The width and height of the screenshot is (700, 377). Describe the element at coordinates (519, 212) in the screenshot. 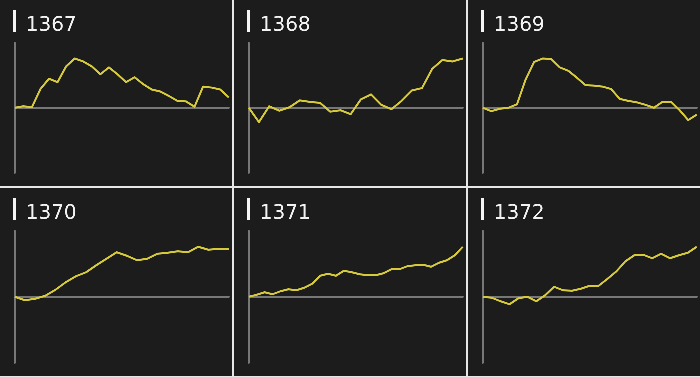

I see `chart-title: 1372` at that location.